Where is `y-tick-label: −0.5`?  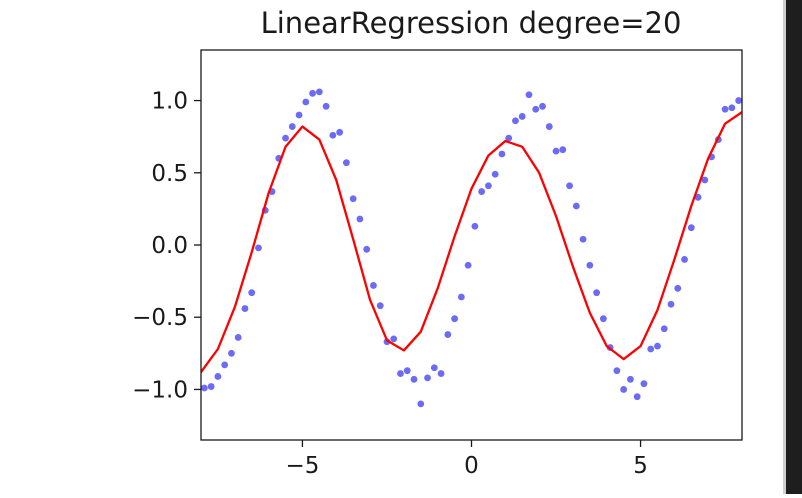
y-tick-label: −0.5 is located at coordinates (160, 318).